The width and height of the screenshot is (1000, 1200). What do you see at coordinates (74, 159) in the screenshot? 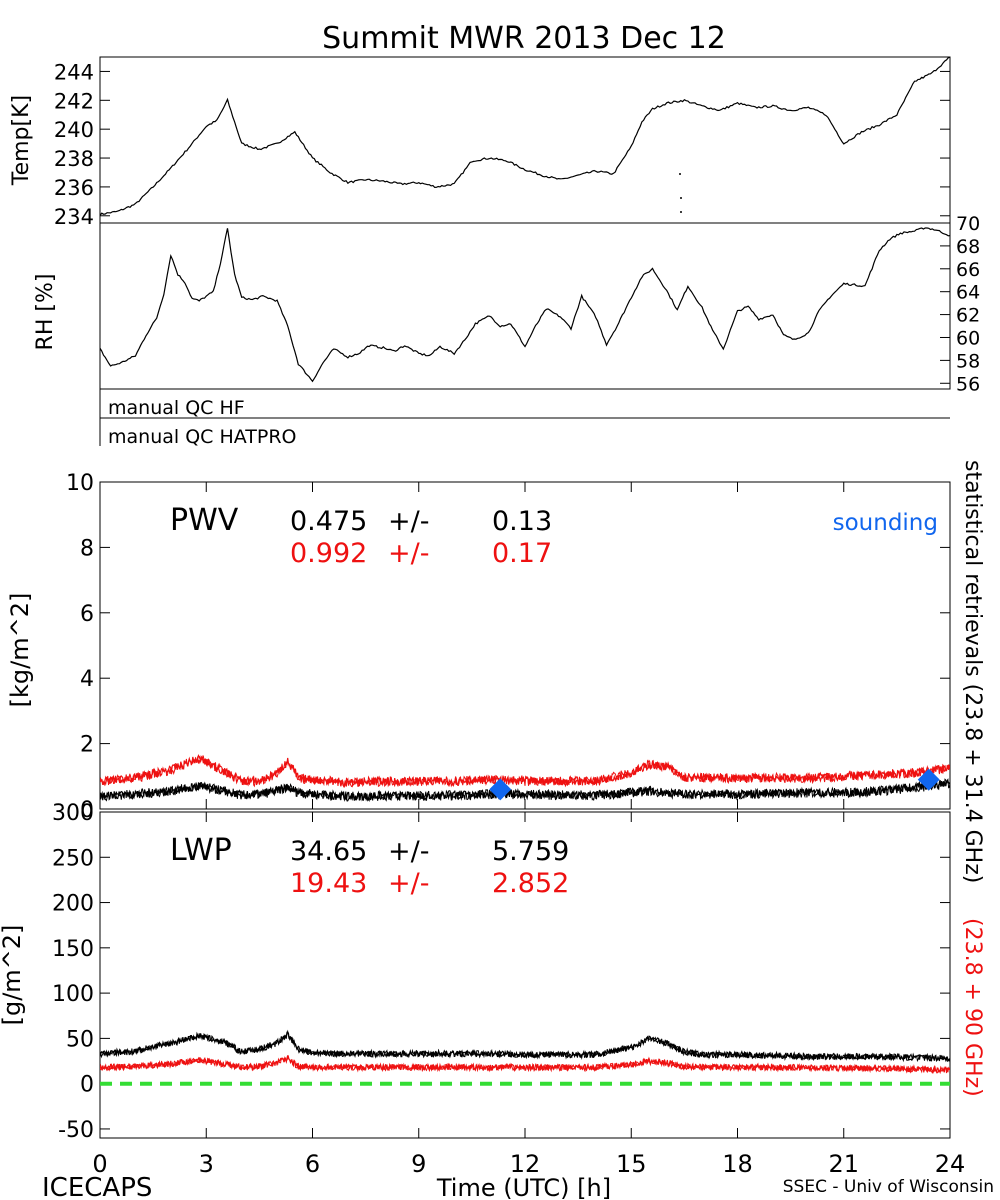
I see `y-tick-label: 238` at bounding box center [74, 159].